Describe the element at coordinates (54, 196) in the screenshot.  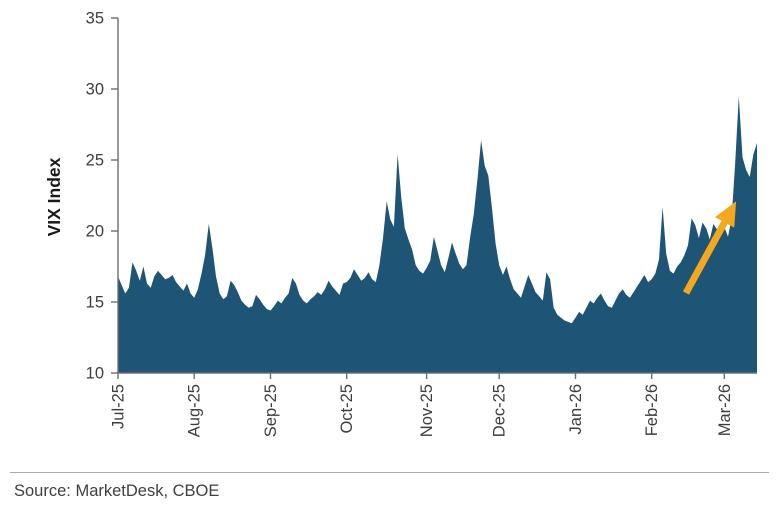
I see `y-axis-title: VIX Index` at that location.